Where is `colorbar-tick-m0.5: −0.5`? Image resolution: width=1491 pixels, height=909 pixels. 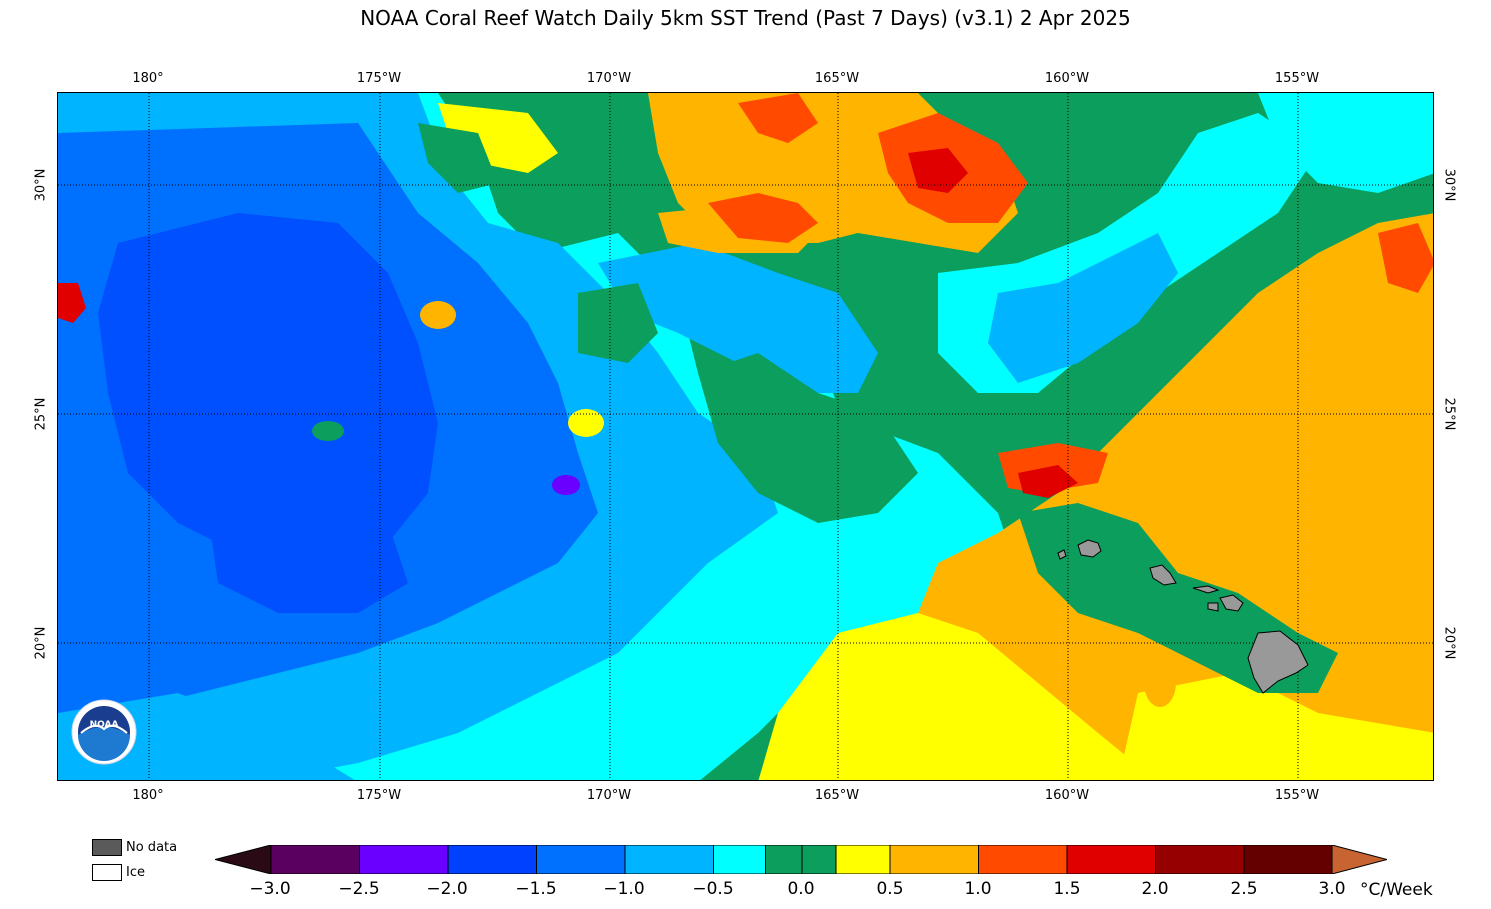
colorbar-tick-m0.5: −0.5 is located at coordinates (713, 889).